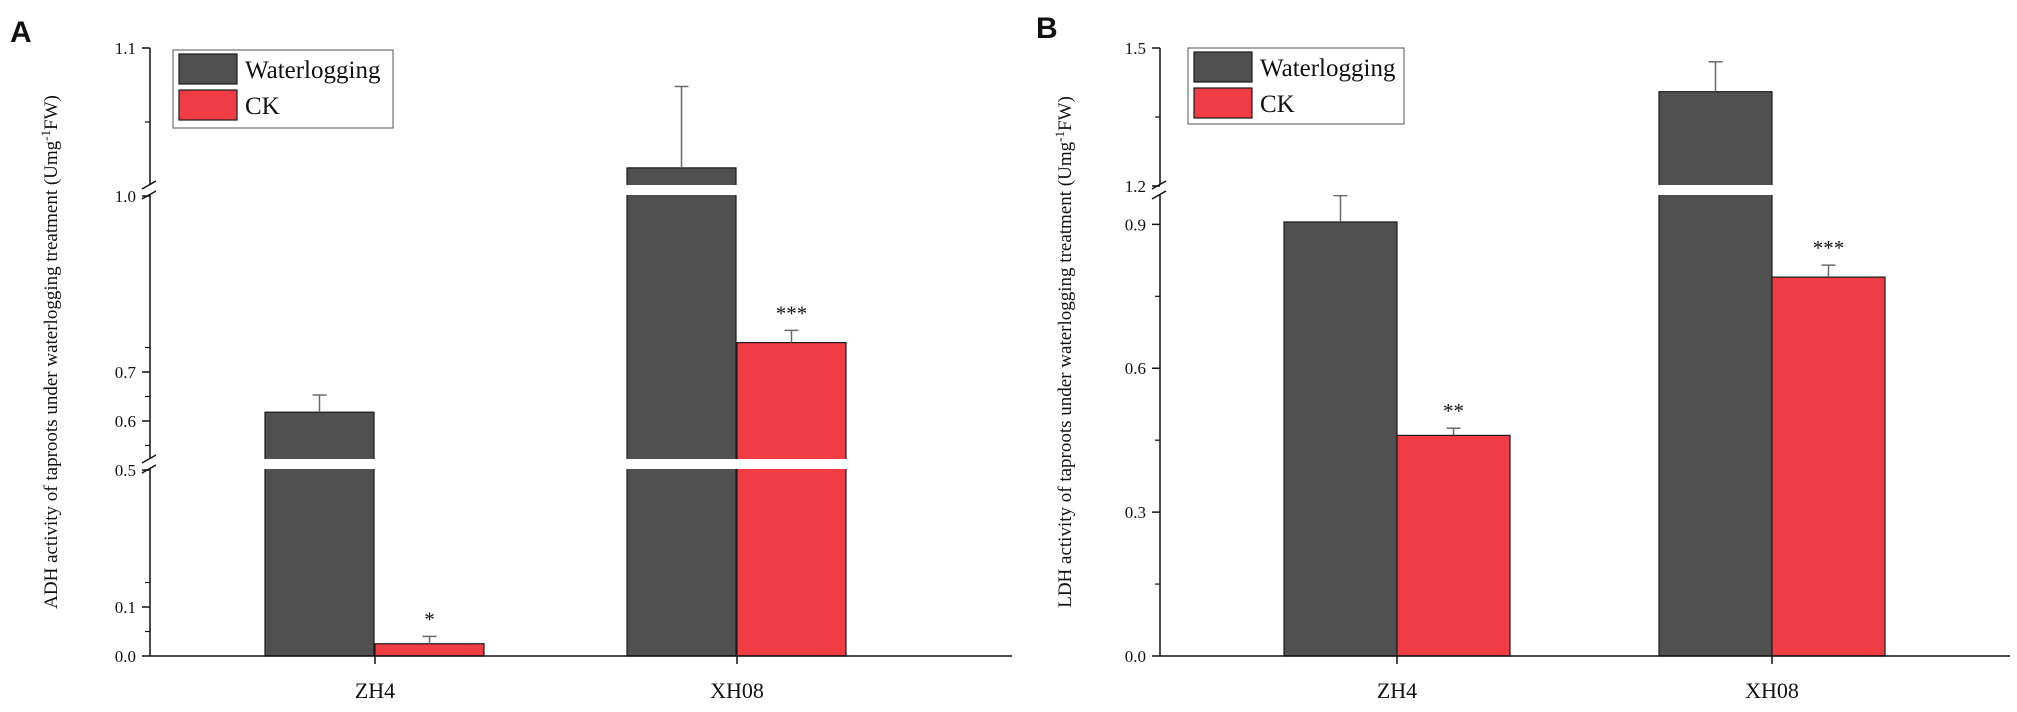 The height and width of the screenshot is (712, 2017). What do you see at coordinates (375, 690) in the screenshot?
I see `x-tick-label-a-zh4: ZH4` at bounding box center [375, 690].